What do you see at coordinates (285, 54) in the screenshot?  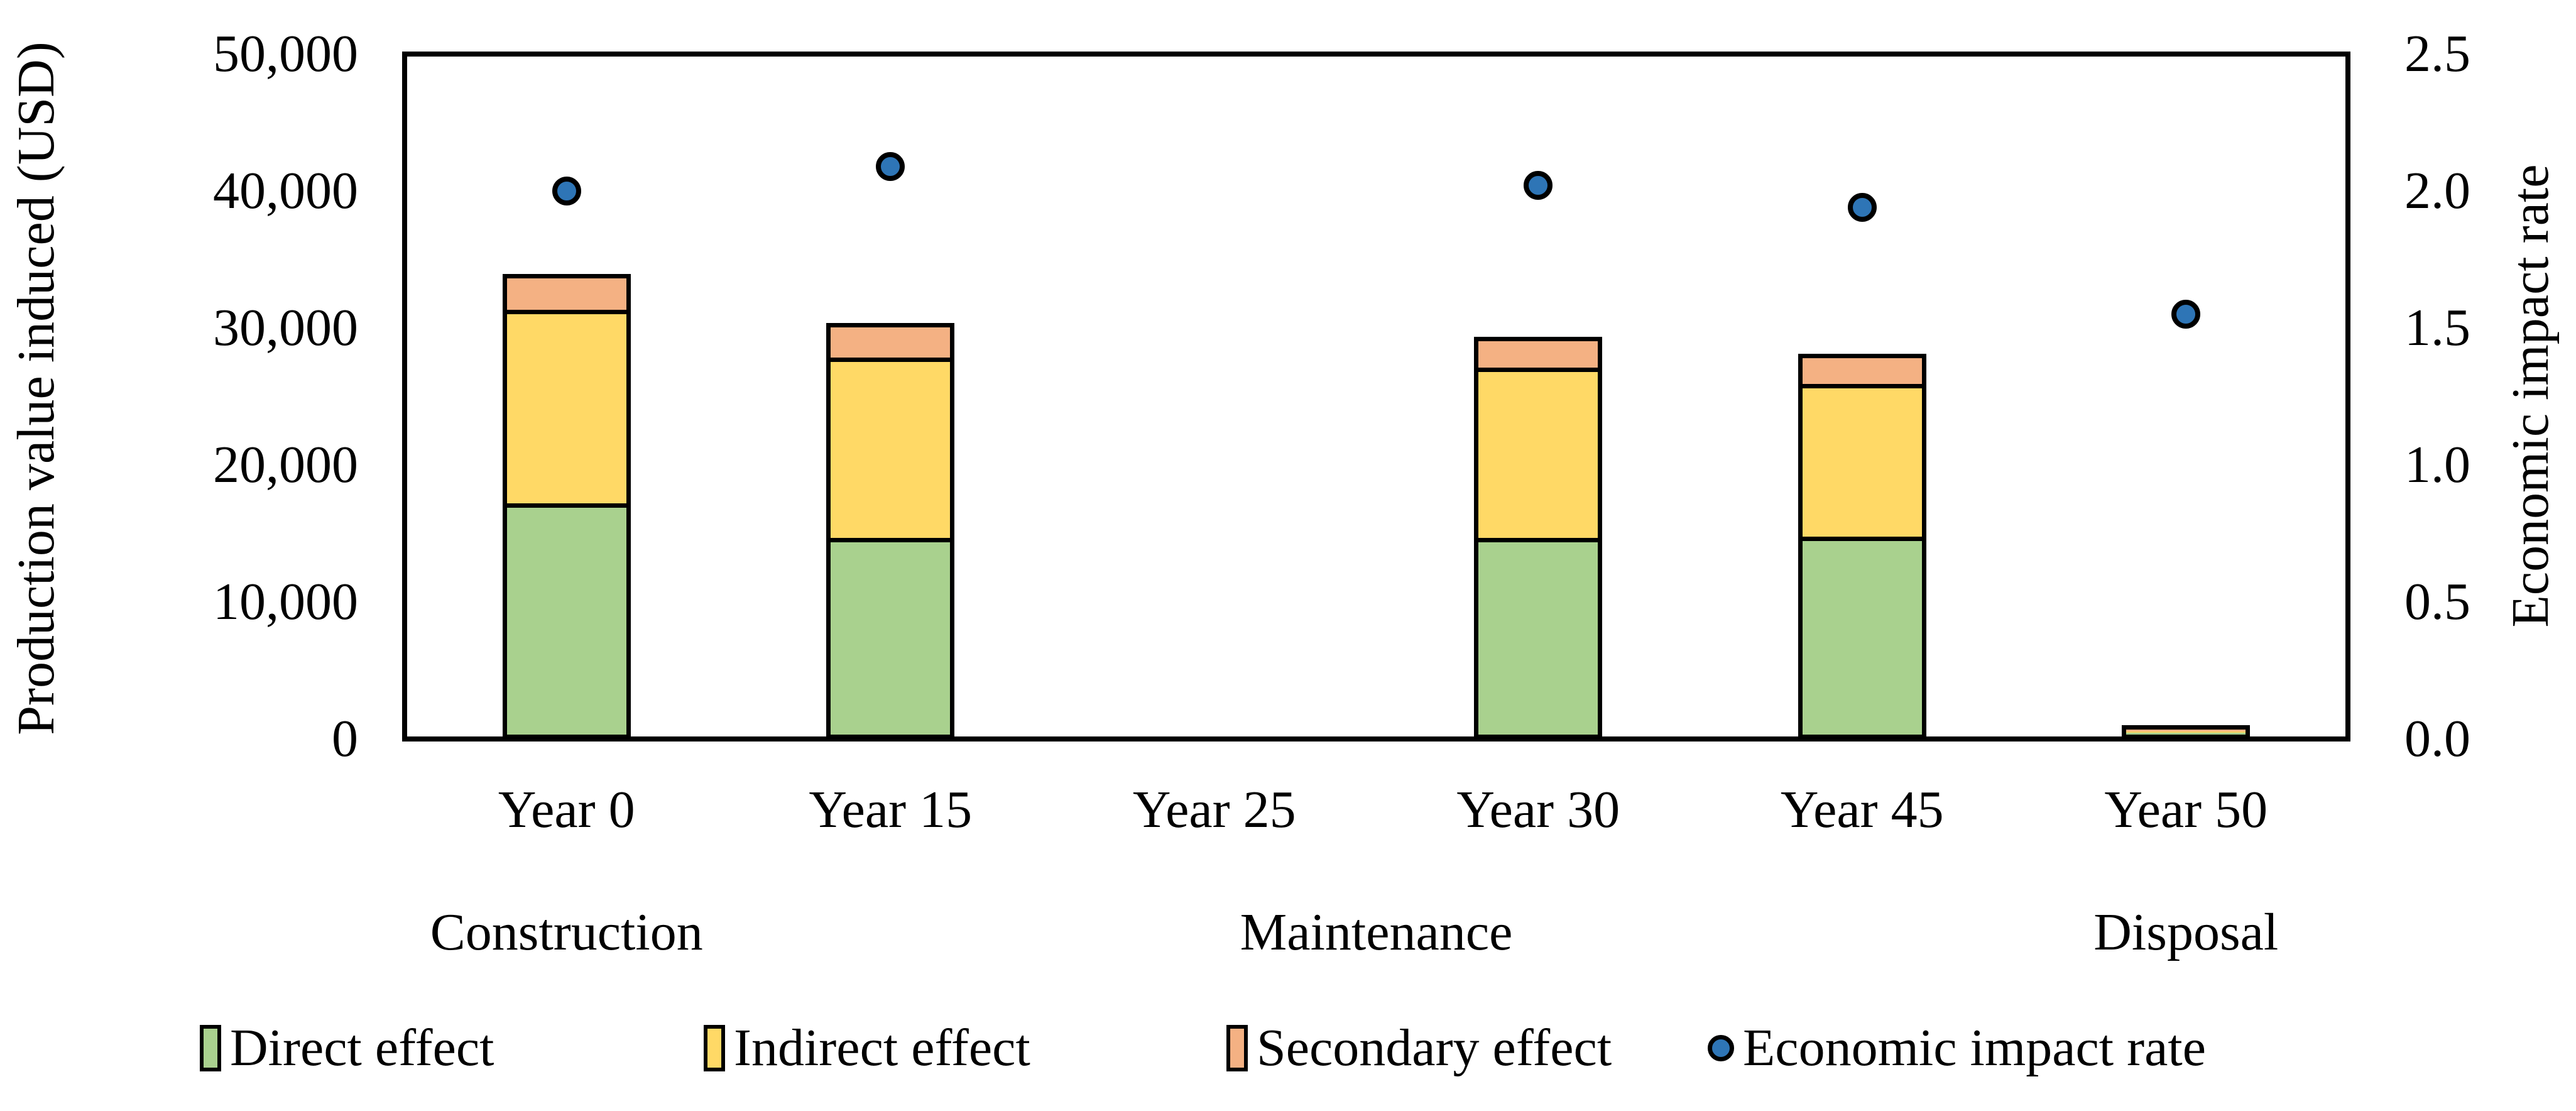 I see `left-y-axis-tick-label: 50,000` at bounding box center [285, 54].